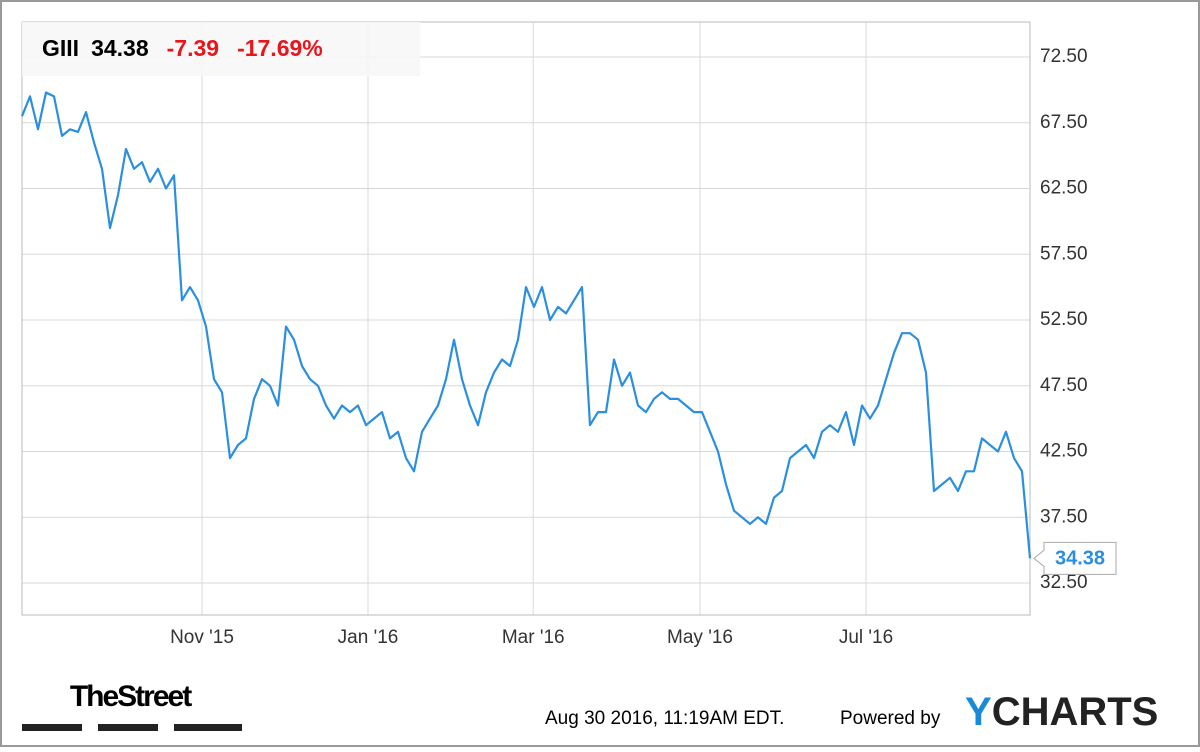 The image size is (1200, 752). Describe the element at coordinates (1064, 385) in the screenshot. I see `y-tick-label: 47.50` at that location.